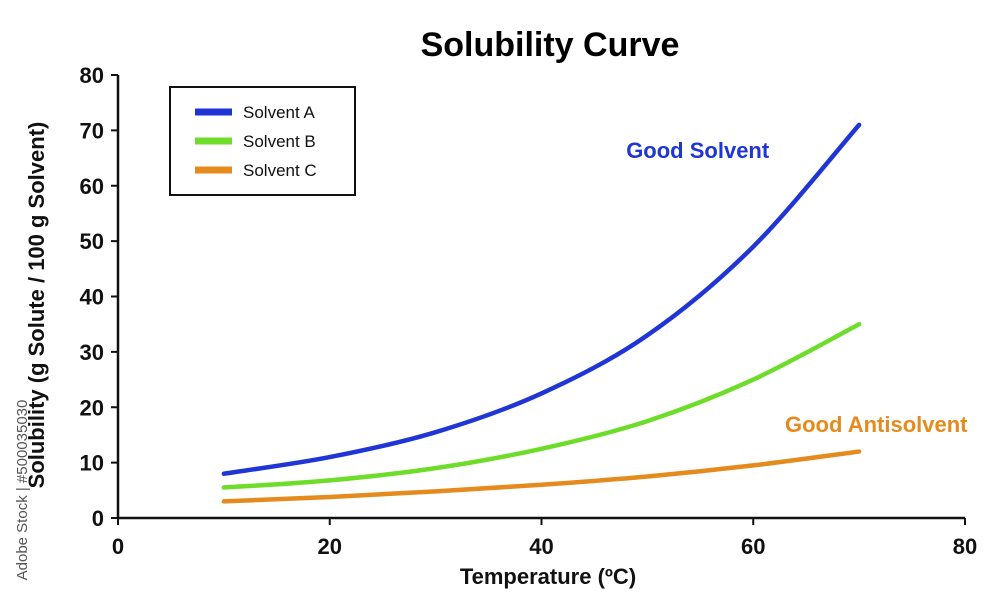 This screenshot has width=1000, height=615. Describe the element at coordinates (92, 241) in the screenshot. I see `y-tick-label: 50` at that location.